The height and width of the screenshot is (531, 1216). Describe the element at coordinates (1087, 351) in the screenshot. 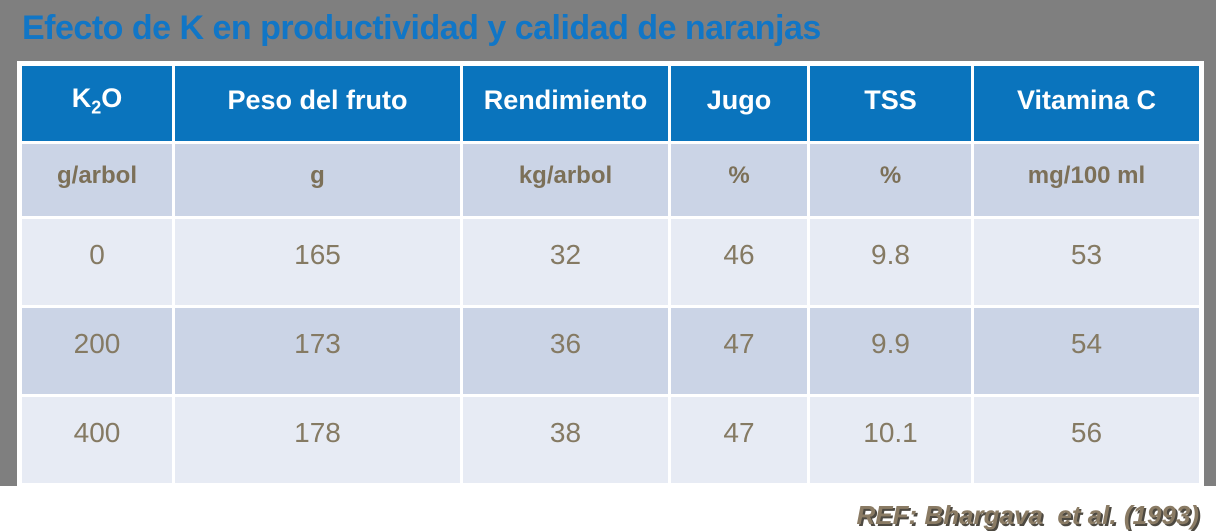

I see `cell-vitamina-c: 54` at that location.